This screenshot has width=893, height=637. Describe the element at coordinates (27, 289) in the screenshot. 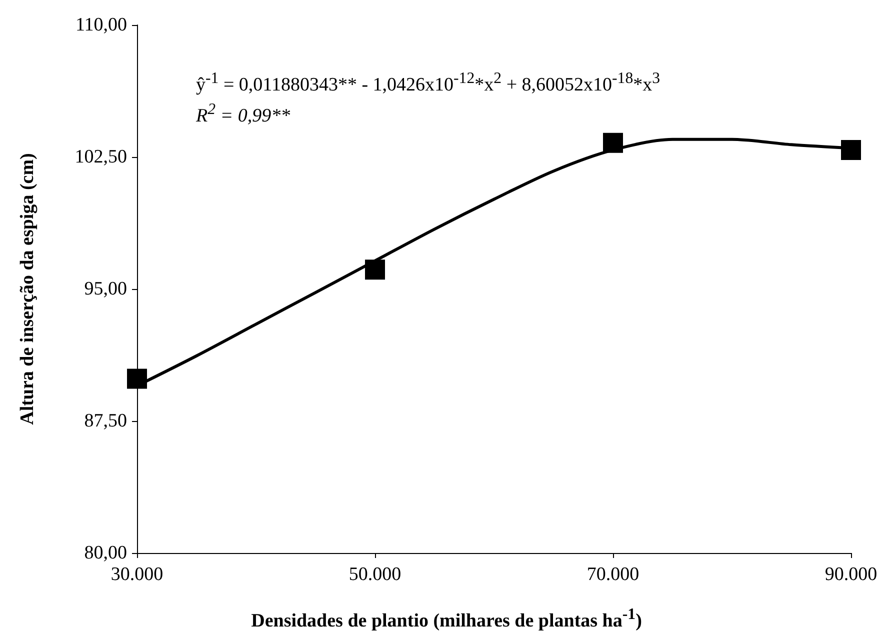

I see `y-axis-title: Altura de inserção da espiga (cm)` at that location.